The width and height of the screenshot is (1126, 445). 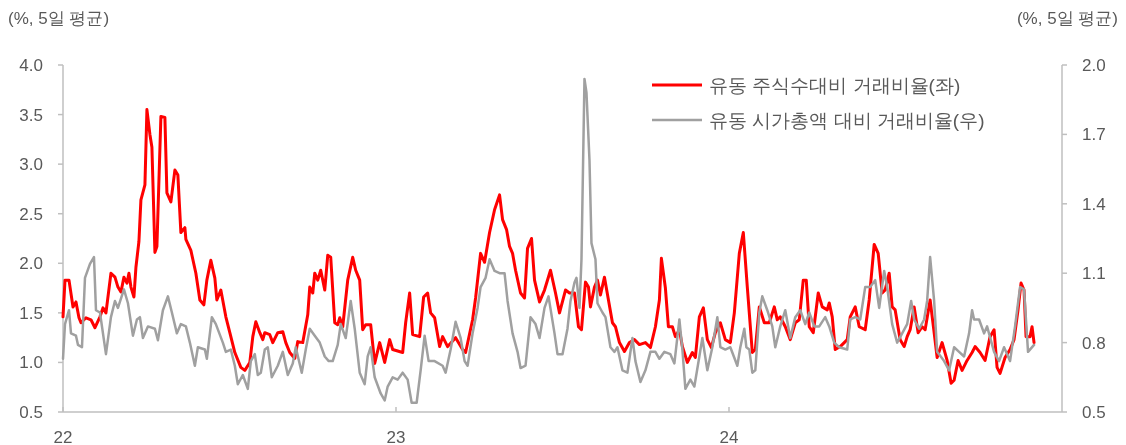 What do you see at coordinates (1094, 343) in the screenshot?
I see `y2-tick: 0.8` at bounding box center [1094, 343].